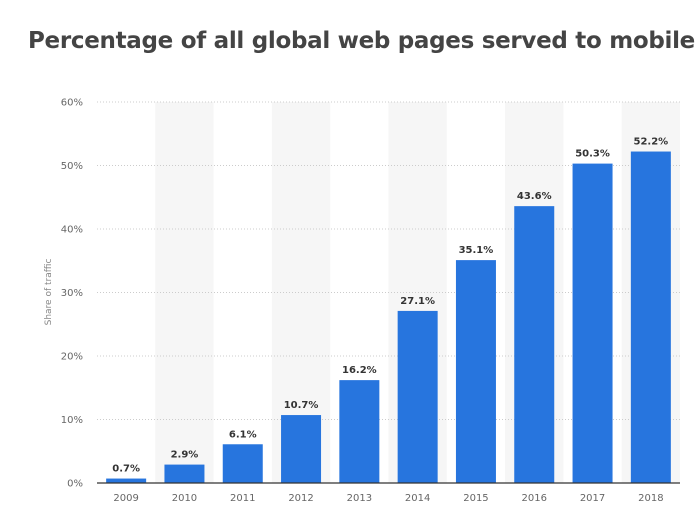  Describe the element at coordinates (126, 480) in the screenshot. I see `bar-2009` at that location.